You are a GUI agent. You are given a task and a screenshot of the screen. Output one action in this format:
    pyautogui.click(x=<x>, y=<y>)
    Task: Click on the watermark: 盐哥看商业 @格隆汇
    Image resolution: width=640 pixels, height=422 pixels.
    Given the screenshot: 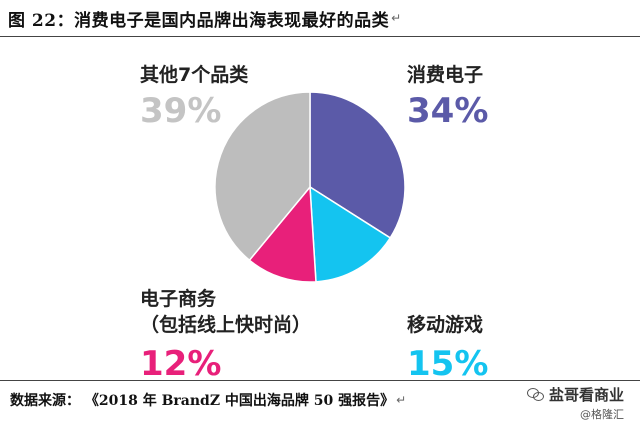 What is the action you would take?
    pyautogui.click(x=575, y=403)
    